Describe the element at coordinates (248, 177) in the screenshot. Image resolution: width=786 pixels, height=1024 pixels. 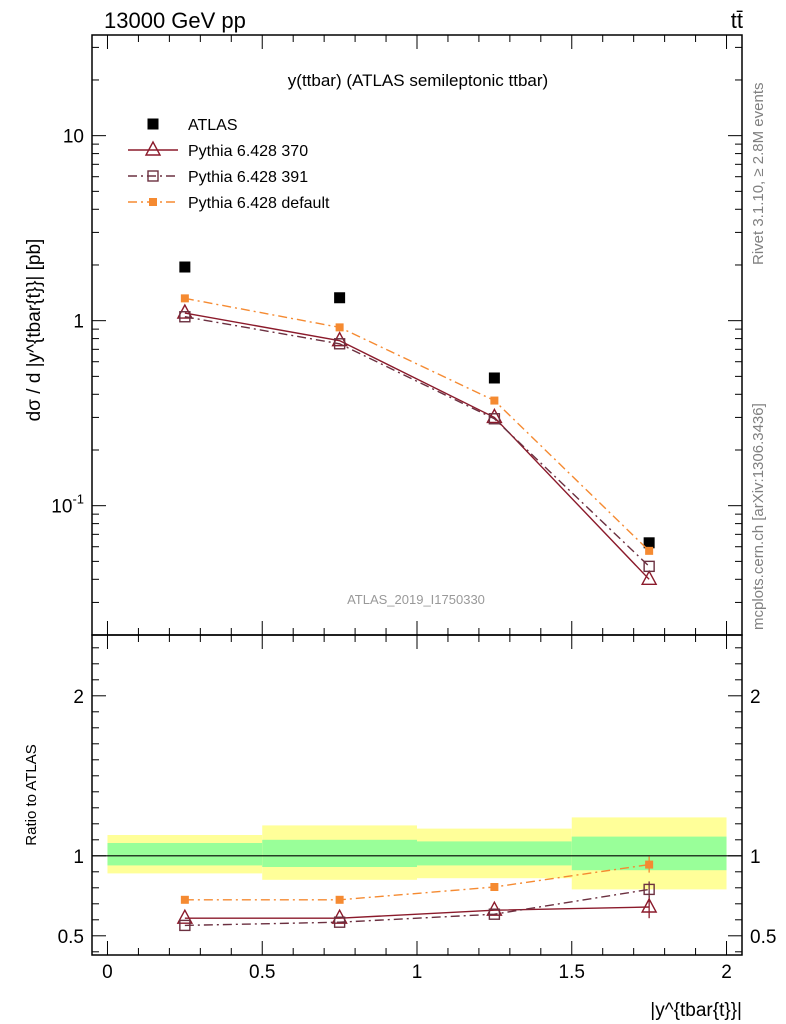
I see `legend-label: Pythia 6.428 391` at that location.